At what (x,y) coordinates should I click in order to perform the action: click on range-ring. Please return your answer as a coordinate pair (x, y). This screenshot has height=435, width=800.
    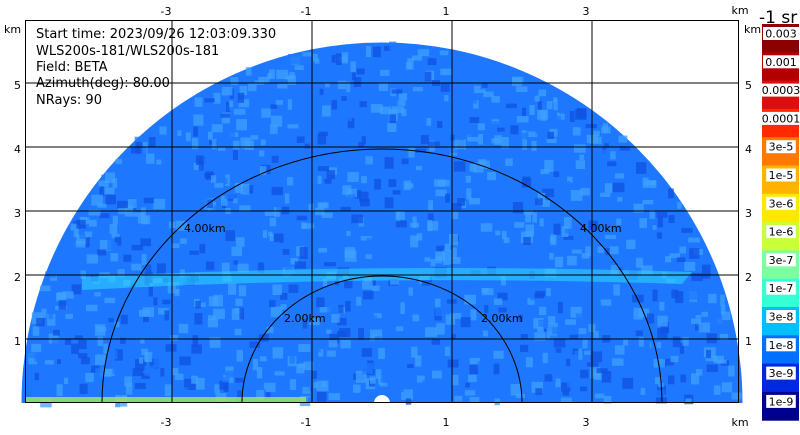
    Looking at the image, I should click on (382, 339).